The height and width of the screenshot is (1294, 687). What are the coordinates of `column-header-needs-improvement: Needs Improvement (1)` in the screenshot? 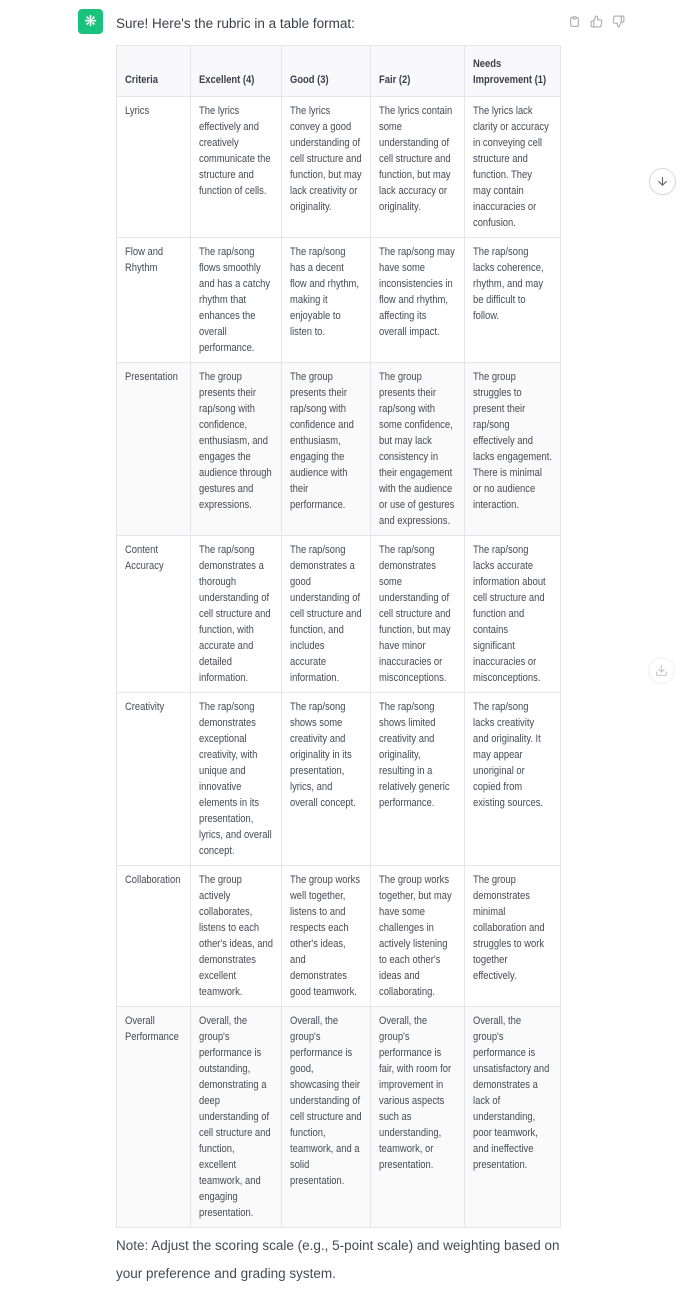 It's located at (512, 71).